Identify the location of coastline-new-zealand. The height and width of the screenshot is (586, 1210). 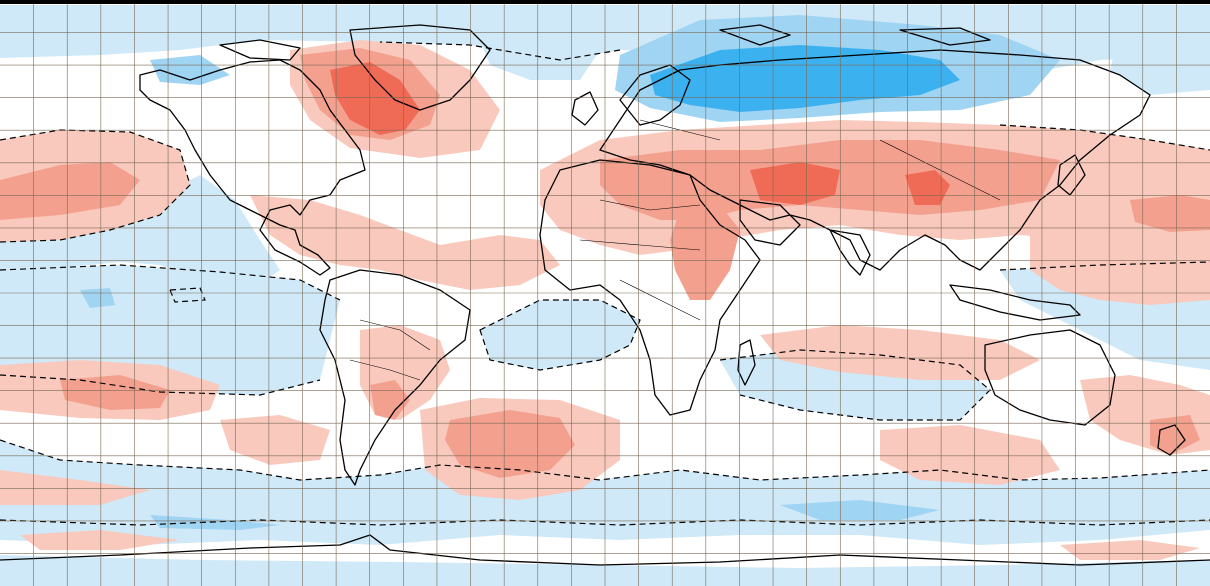
(1171, 440).